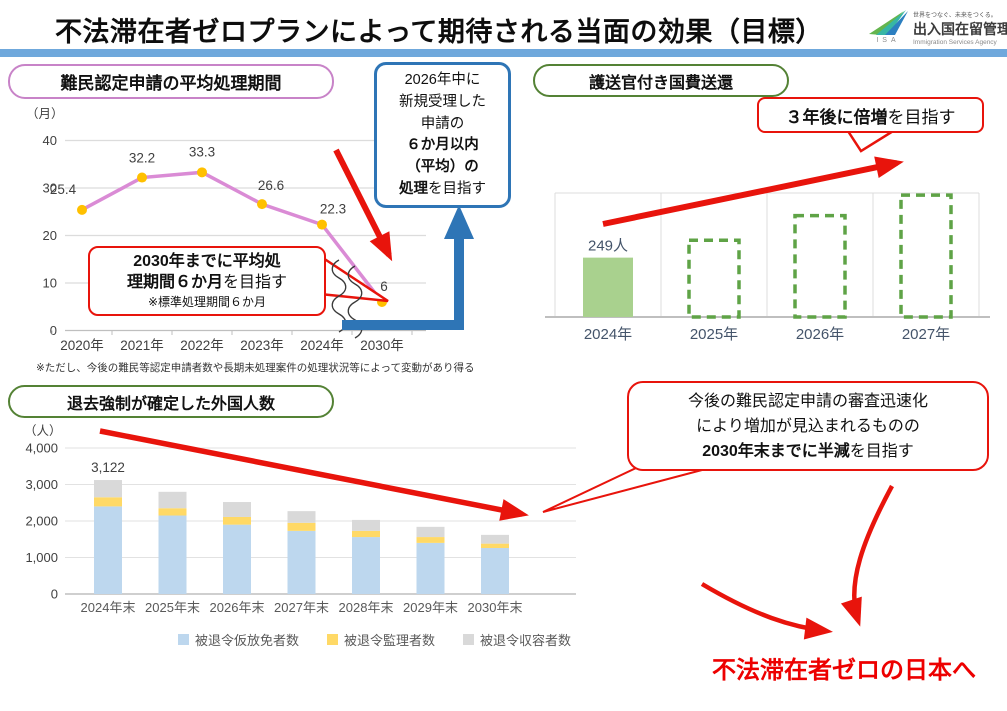 This screenshot has width=1007, height=711. What do you see at coordinates (108, 607) in the screenshot?
I see `x-axis-label: 2024年末` at bounding box center [108, 607].